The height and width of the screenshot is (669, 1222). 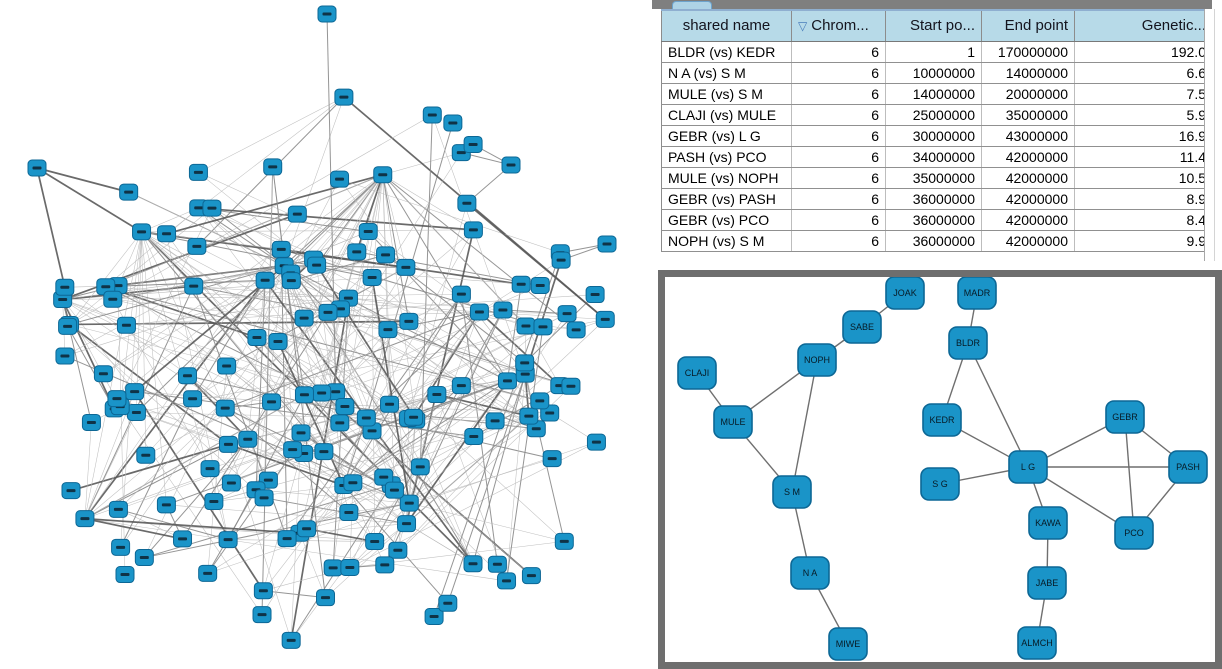 What do you see at coordinates (1047, 583) in the screenshot?
I see `network-node-jabe: JABE` at bounding box center [1047, 583].